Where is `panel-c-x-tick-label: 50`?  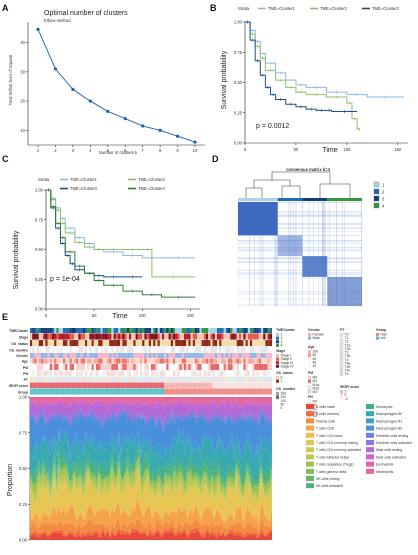 panel-c-x-tick-label: 50 is located at coordinates (94, 315).